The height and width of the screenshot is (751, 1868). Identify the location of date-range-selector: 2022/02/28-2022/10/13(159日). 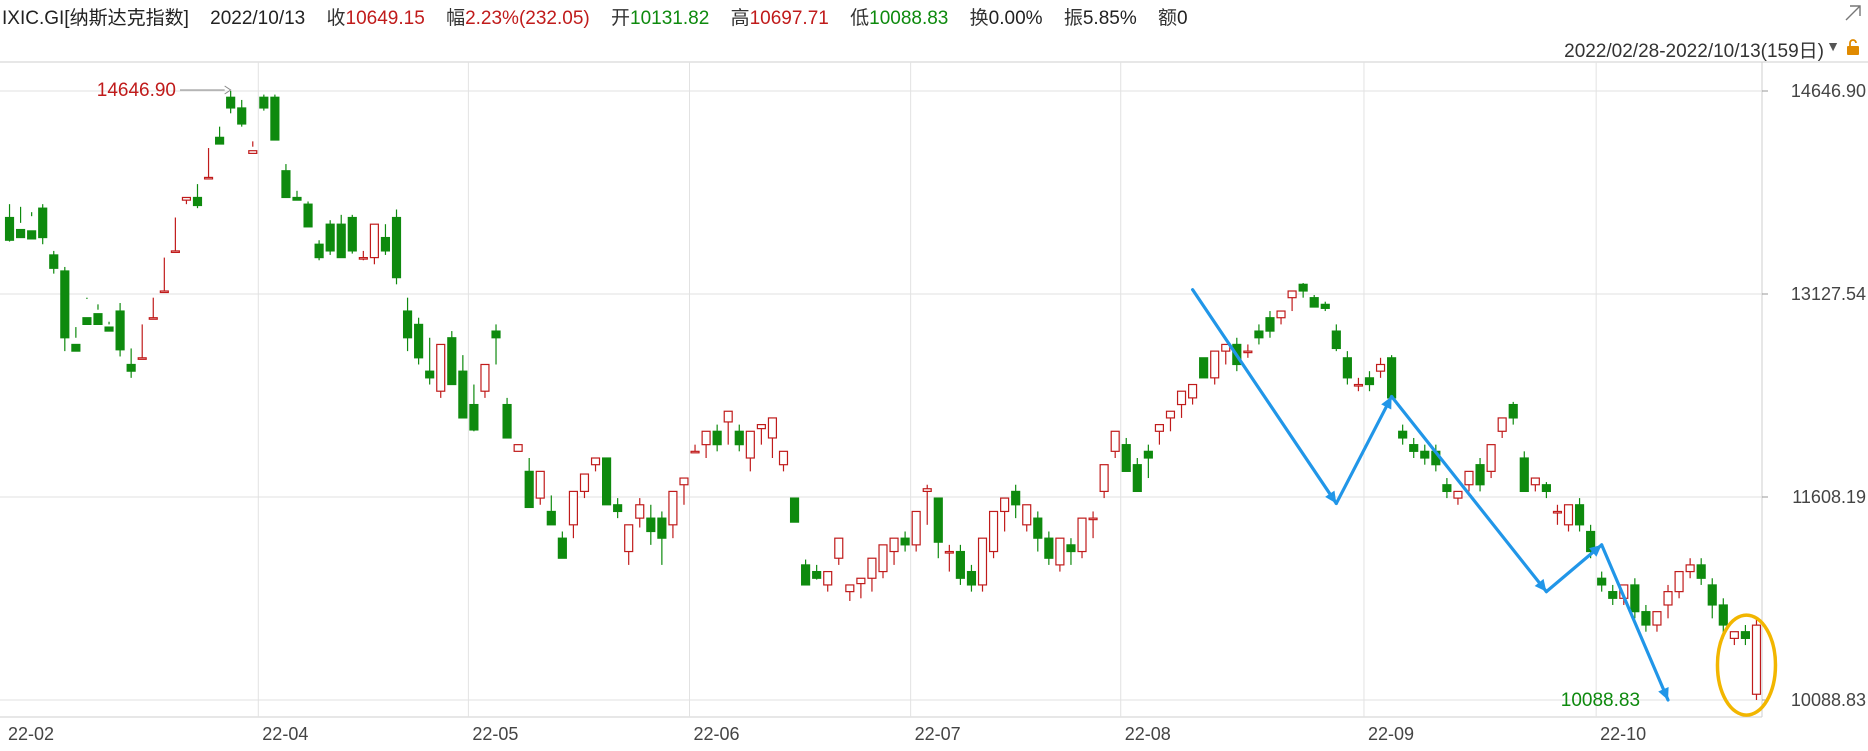
(1694, 51).